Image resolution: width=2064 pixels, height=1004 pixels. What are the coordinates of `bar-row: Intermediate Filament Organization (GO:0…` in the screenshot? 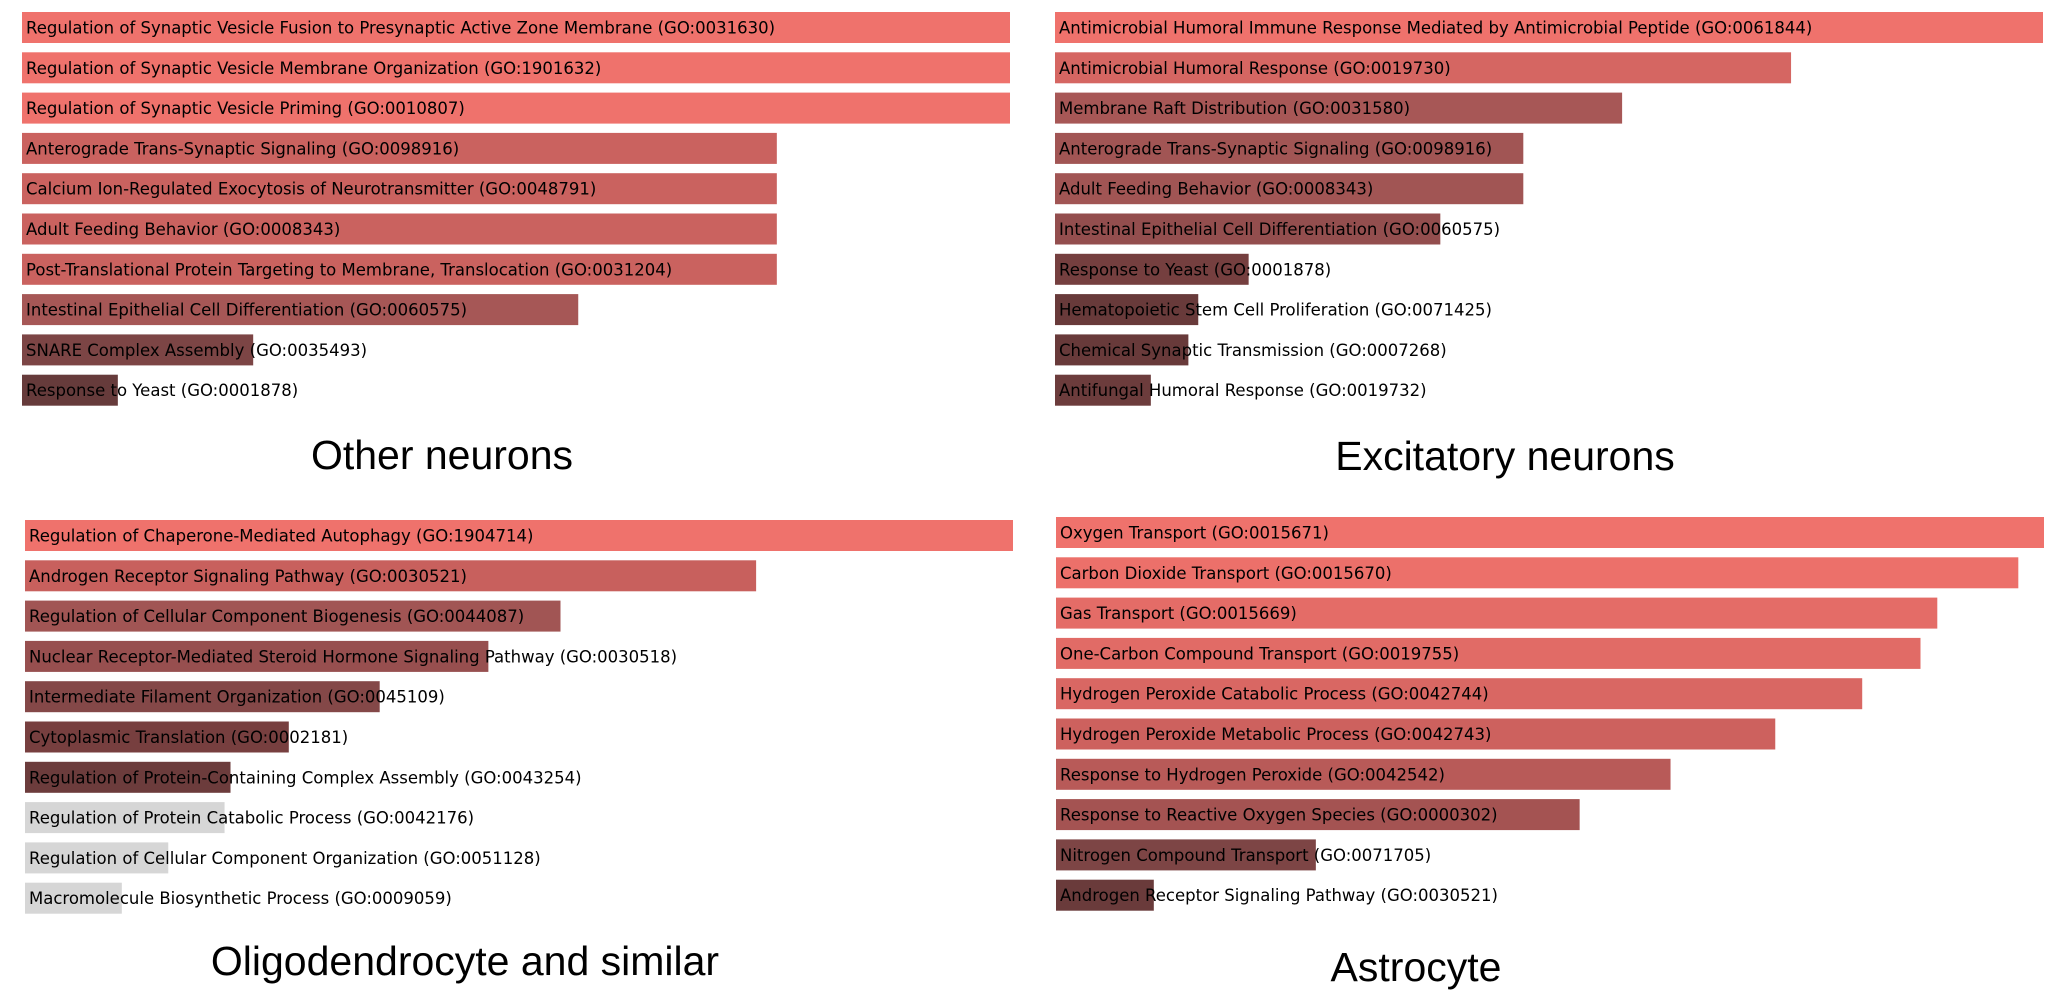 It's located at (235, 697).